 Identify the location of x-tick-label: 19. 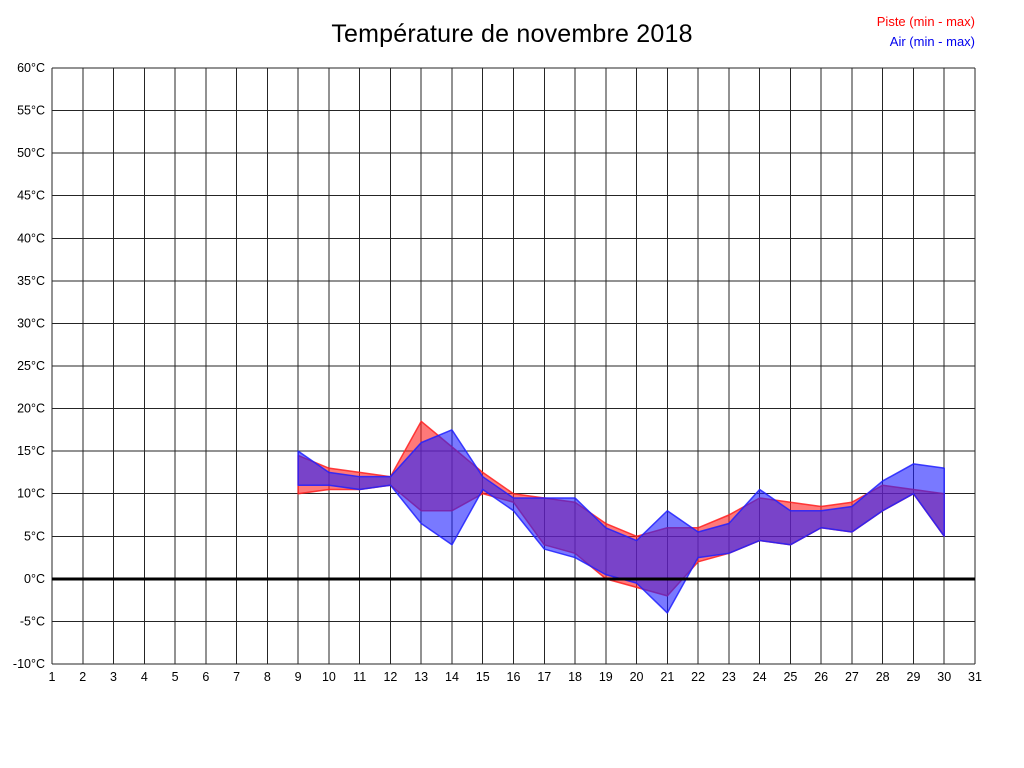
(606, 677).